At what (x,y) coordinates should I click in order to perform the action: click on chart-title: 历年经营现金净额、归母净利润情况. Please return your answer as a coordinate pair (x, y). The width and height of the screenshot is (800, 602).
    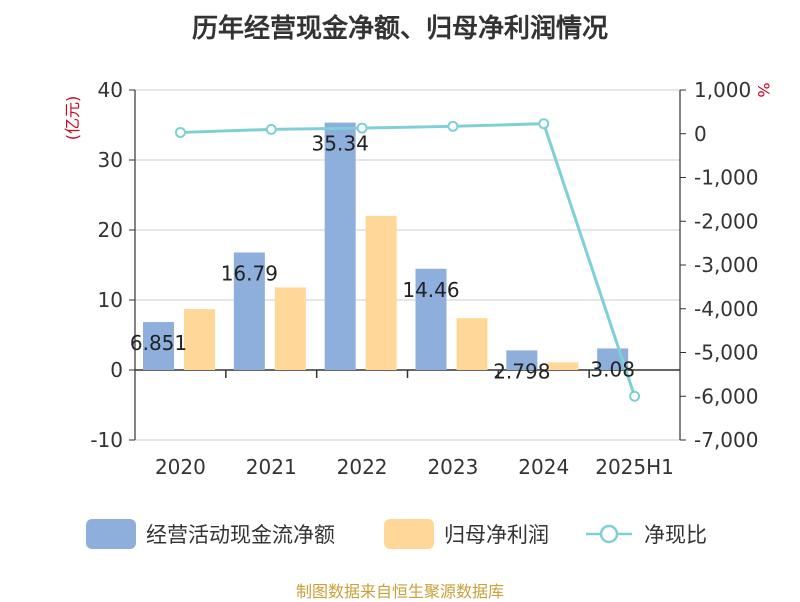
    Looking at the image, I should click on (399, 29).